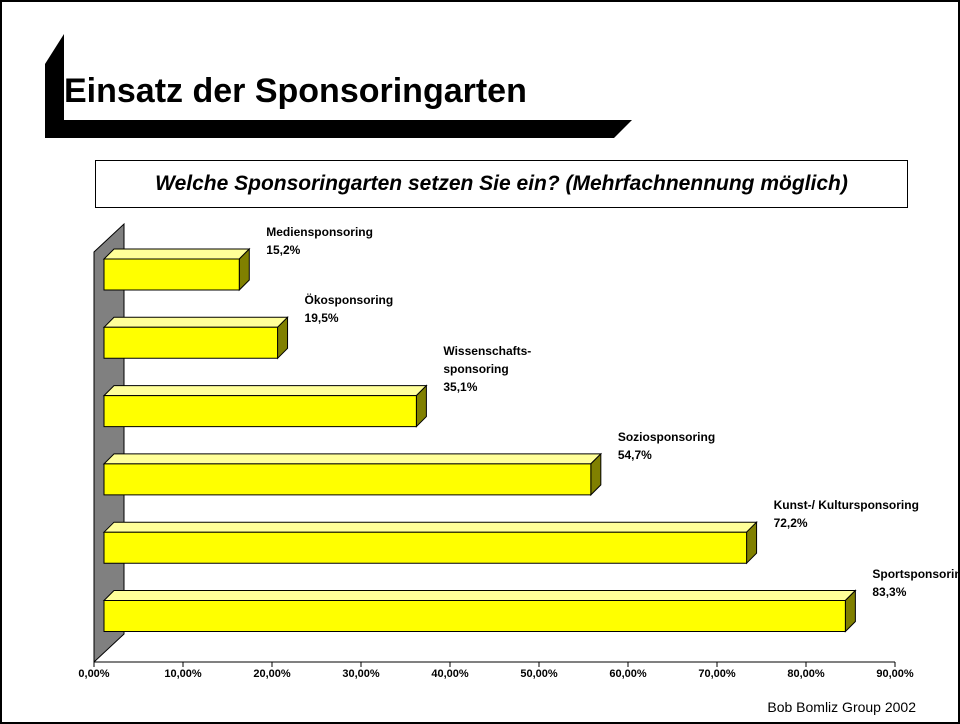 The height and width of the screenshot is (724, 960). Describe the element at coordinates (806, 674) in the screenshot. I see `x-tick-label: 80,00%` at that location.